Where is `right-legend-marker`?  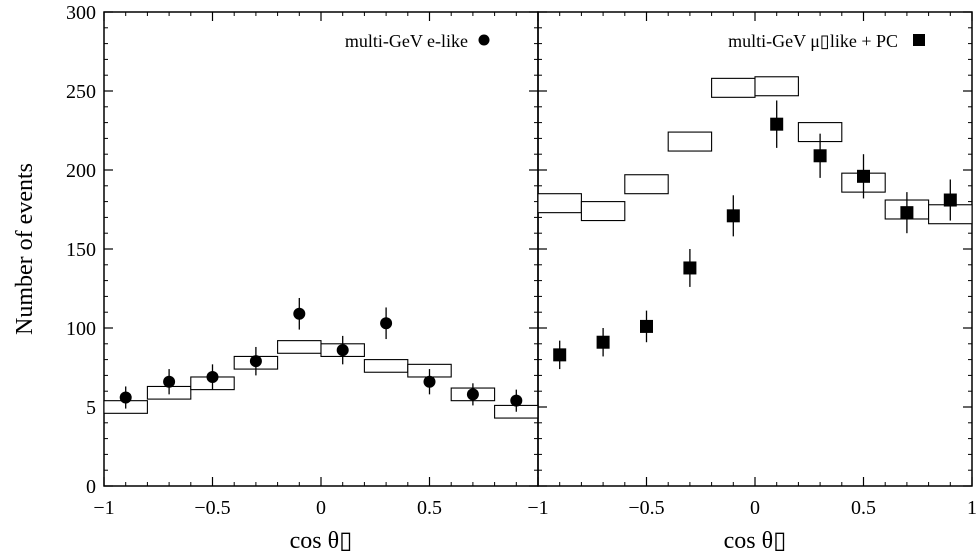
right-legend-marker is located at coordinates (919, 40).